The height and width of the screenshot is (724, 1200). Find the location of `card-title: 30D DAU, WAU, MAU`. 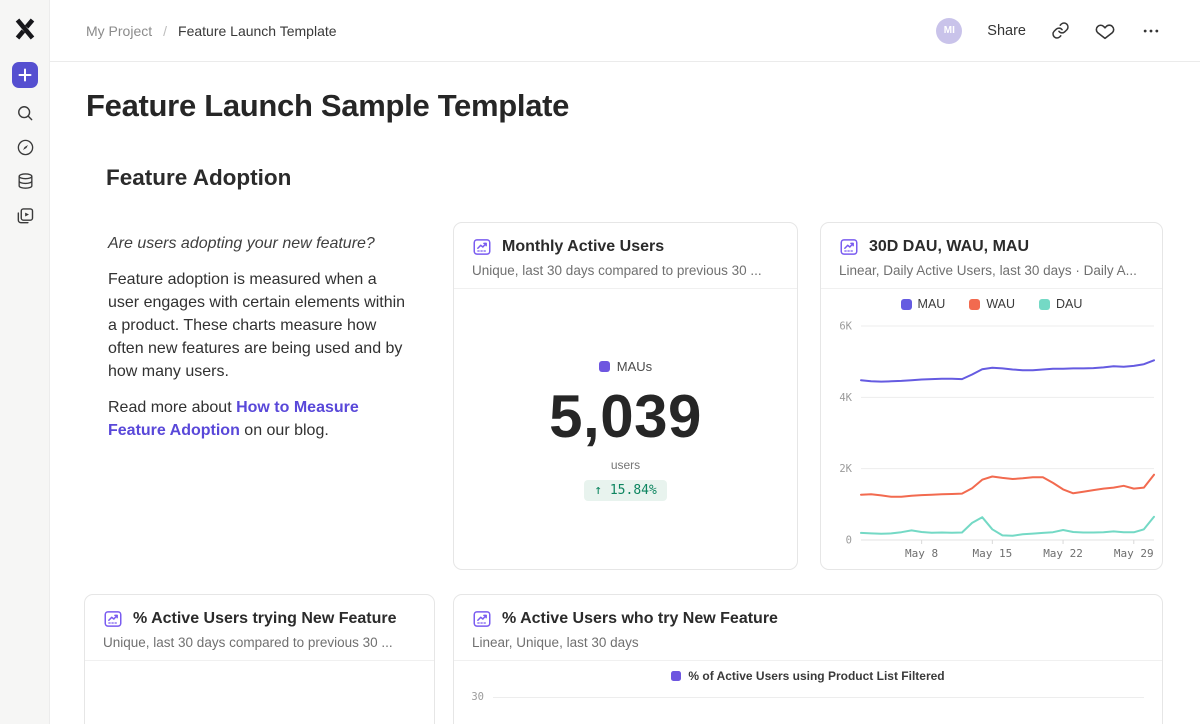

card-title: 30D DAU, WAU, MAU is located at coordinates (949, 246).